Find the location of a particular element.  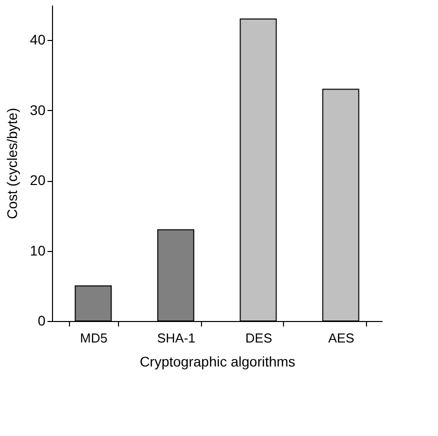

y-tick-label: 0 is located at coordinates (42, 320).